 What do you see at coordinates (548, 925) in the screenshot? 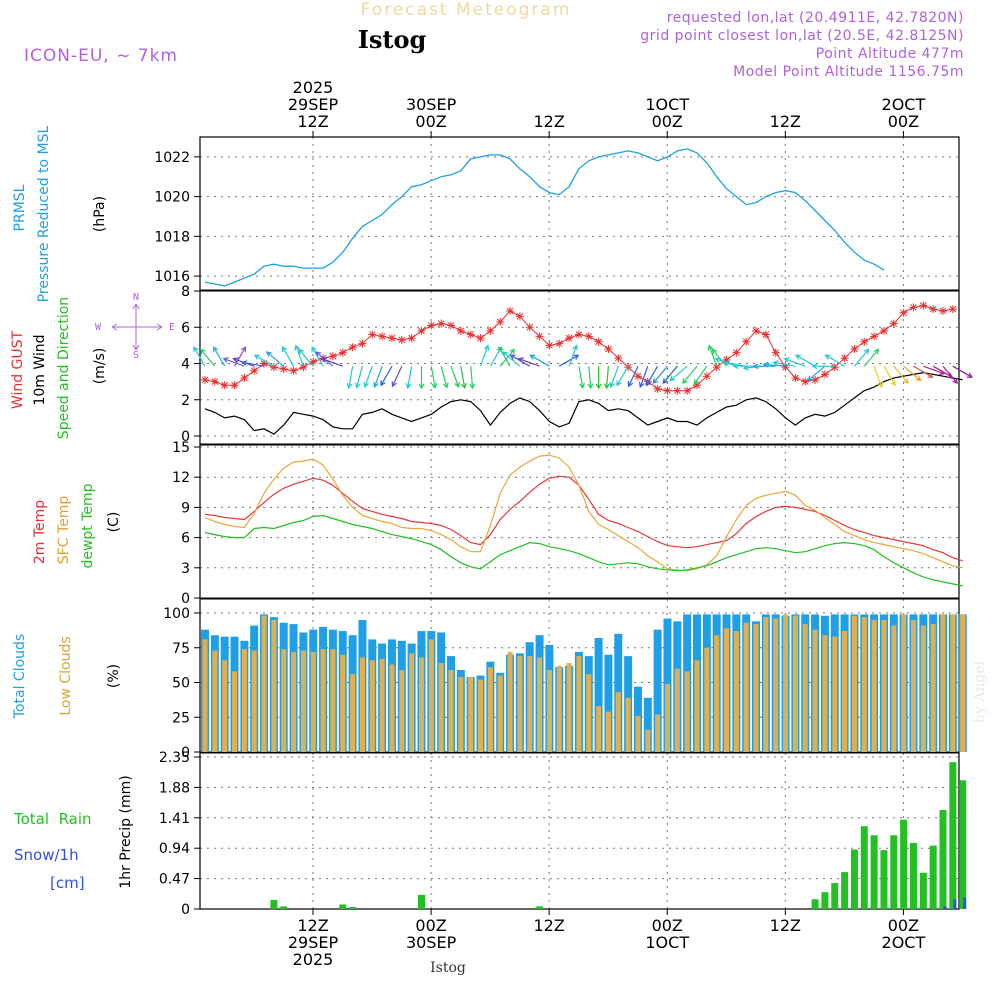
I see `bottom-axis-label: 12Z` at bounding box center [548, 925].